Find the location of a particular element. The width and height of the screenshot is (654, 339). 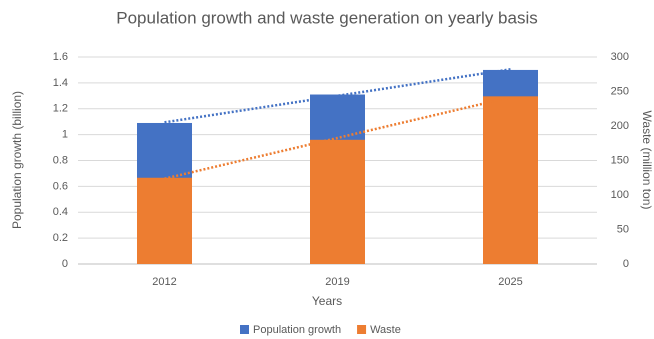

y-tick-label: 0.4 is located at coordinates (60, 212).